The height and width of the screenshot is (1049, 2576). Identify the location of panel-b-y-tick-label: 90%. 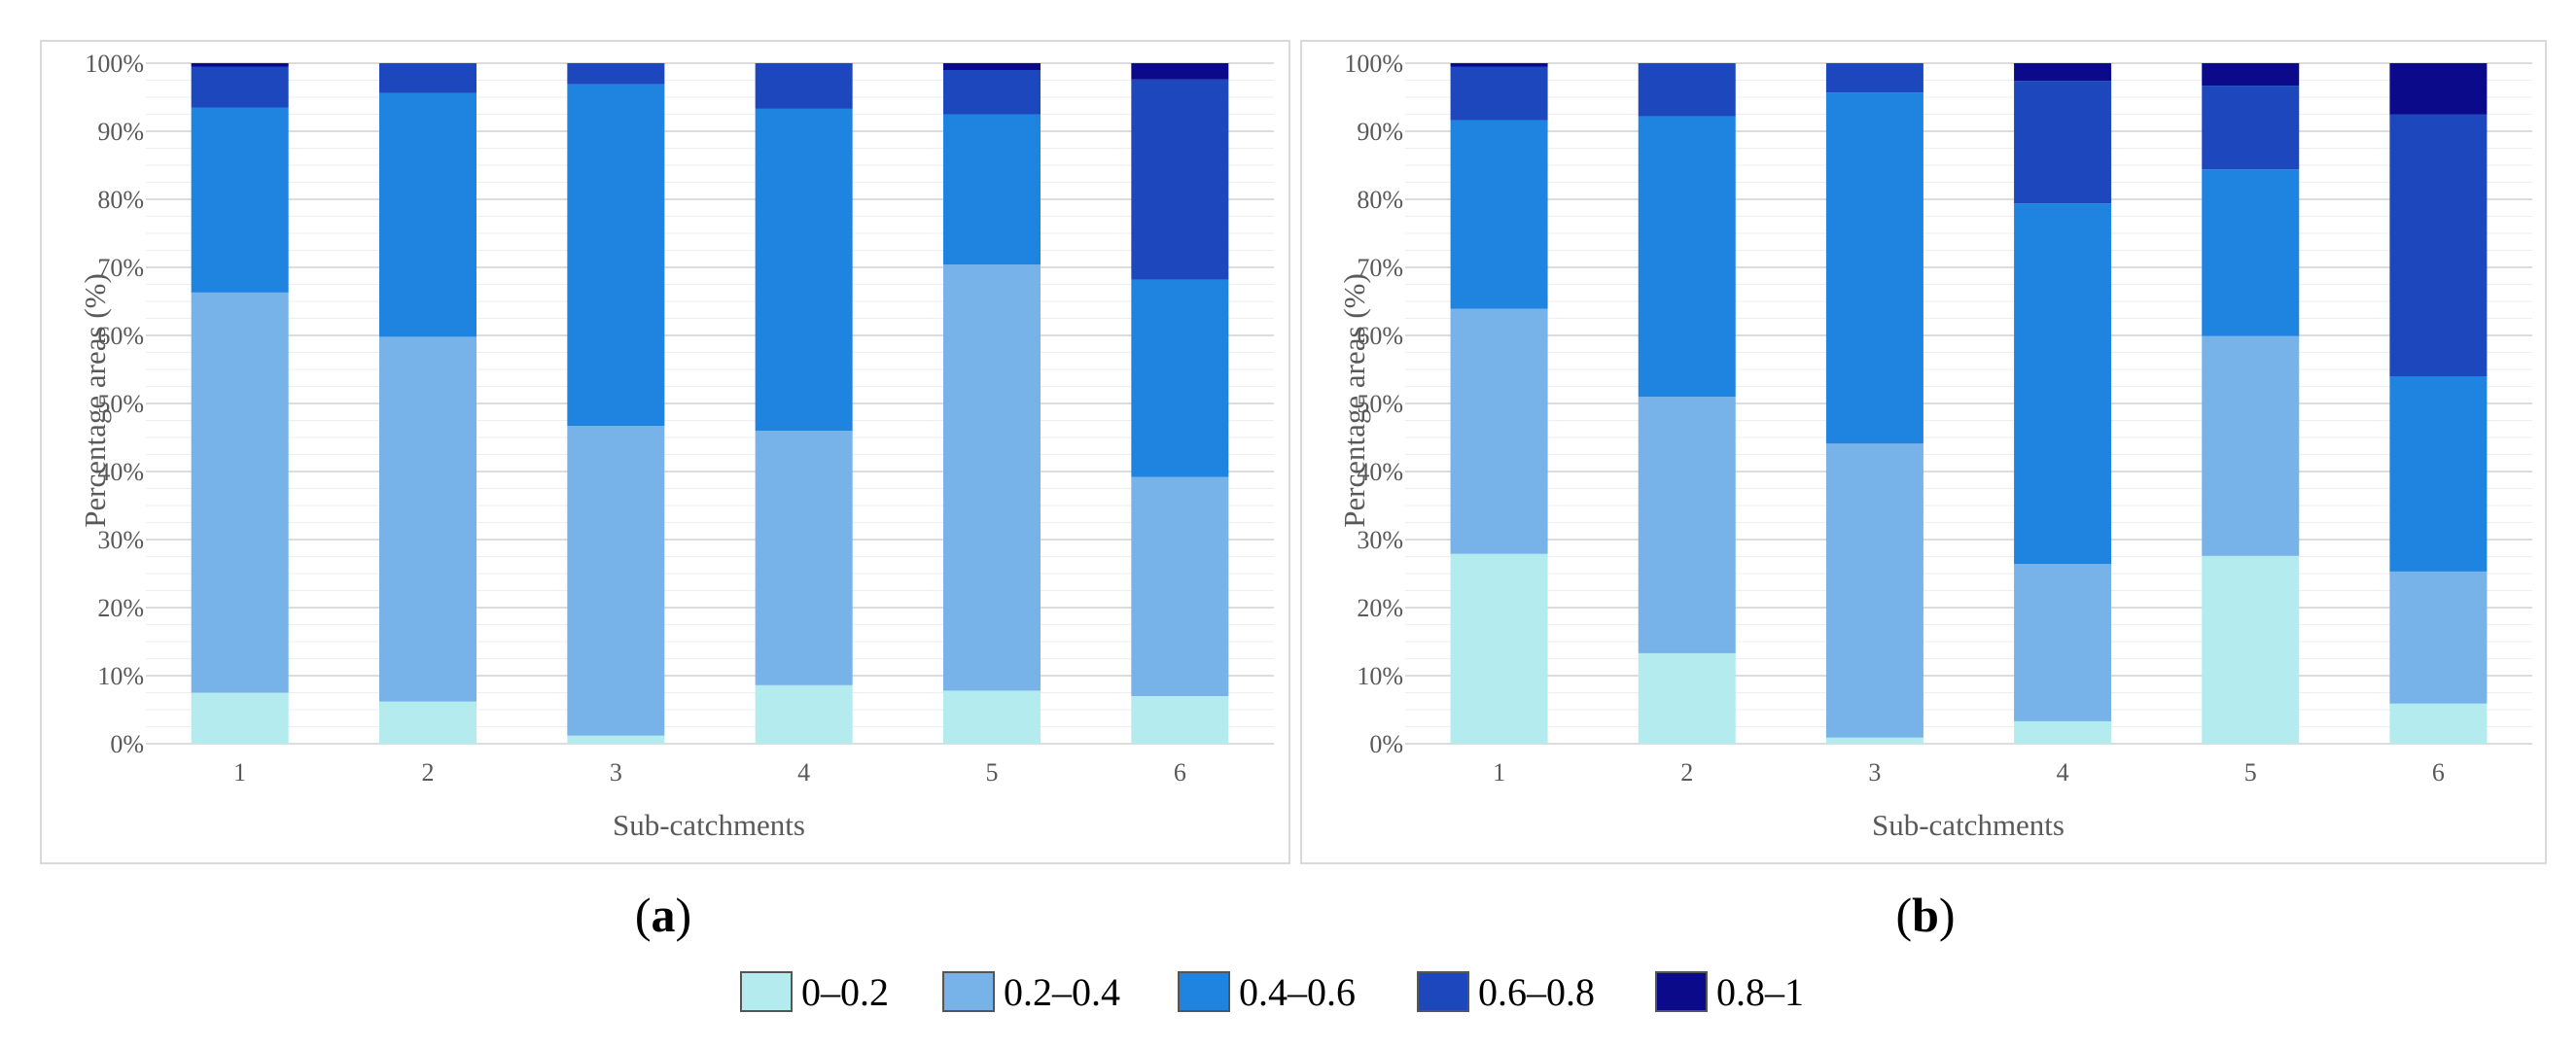
(1380, 132).